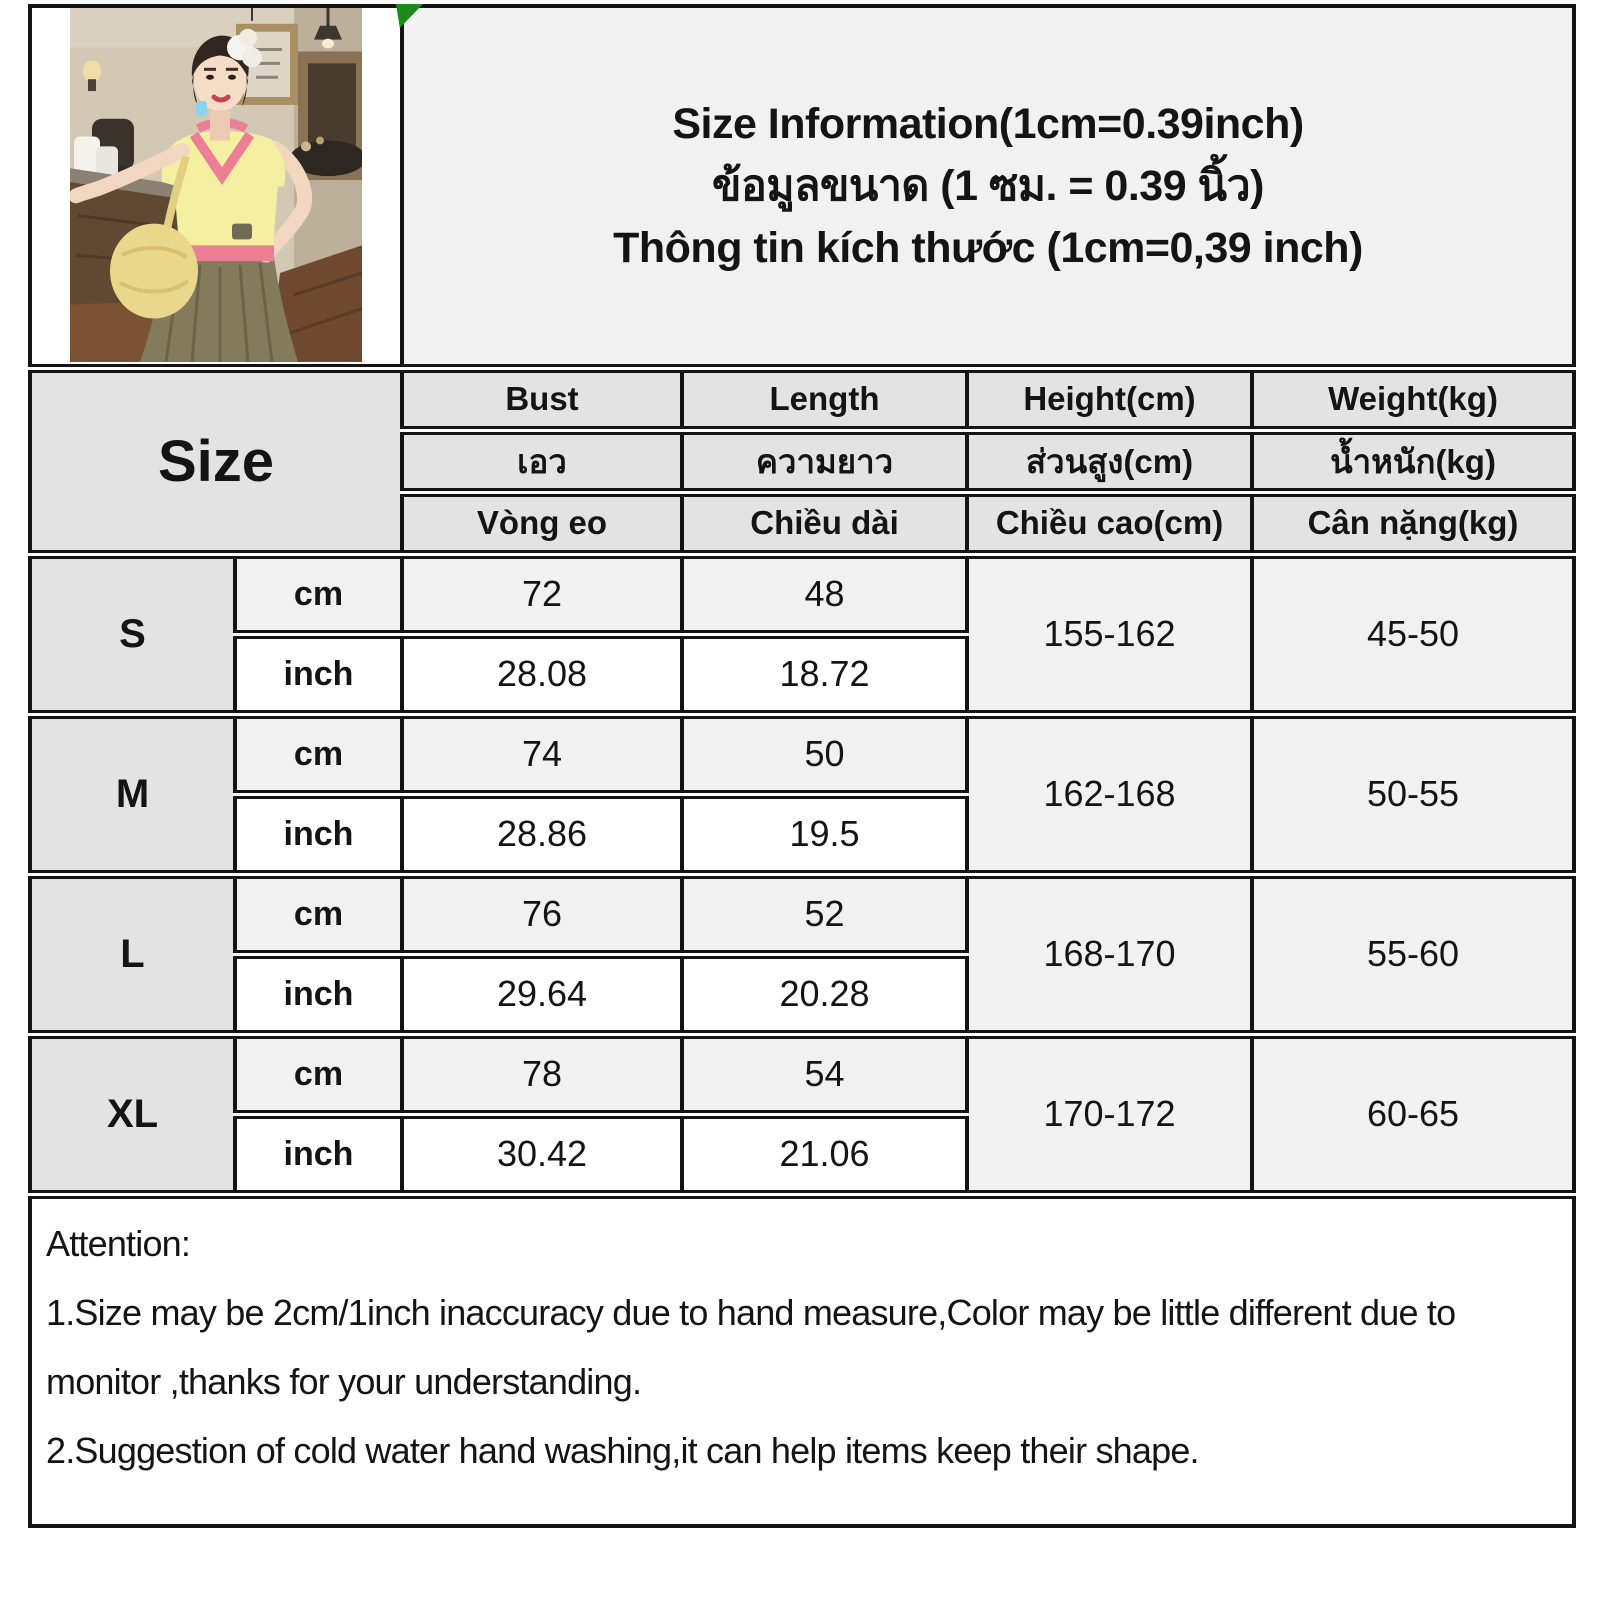 The image size is (1600, 1600). Describe the element at coordinates (1413, 952) in the screenshot. I see `weight-l: 55-60` at that location.